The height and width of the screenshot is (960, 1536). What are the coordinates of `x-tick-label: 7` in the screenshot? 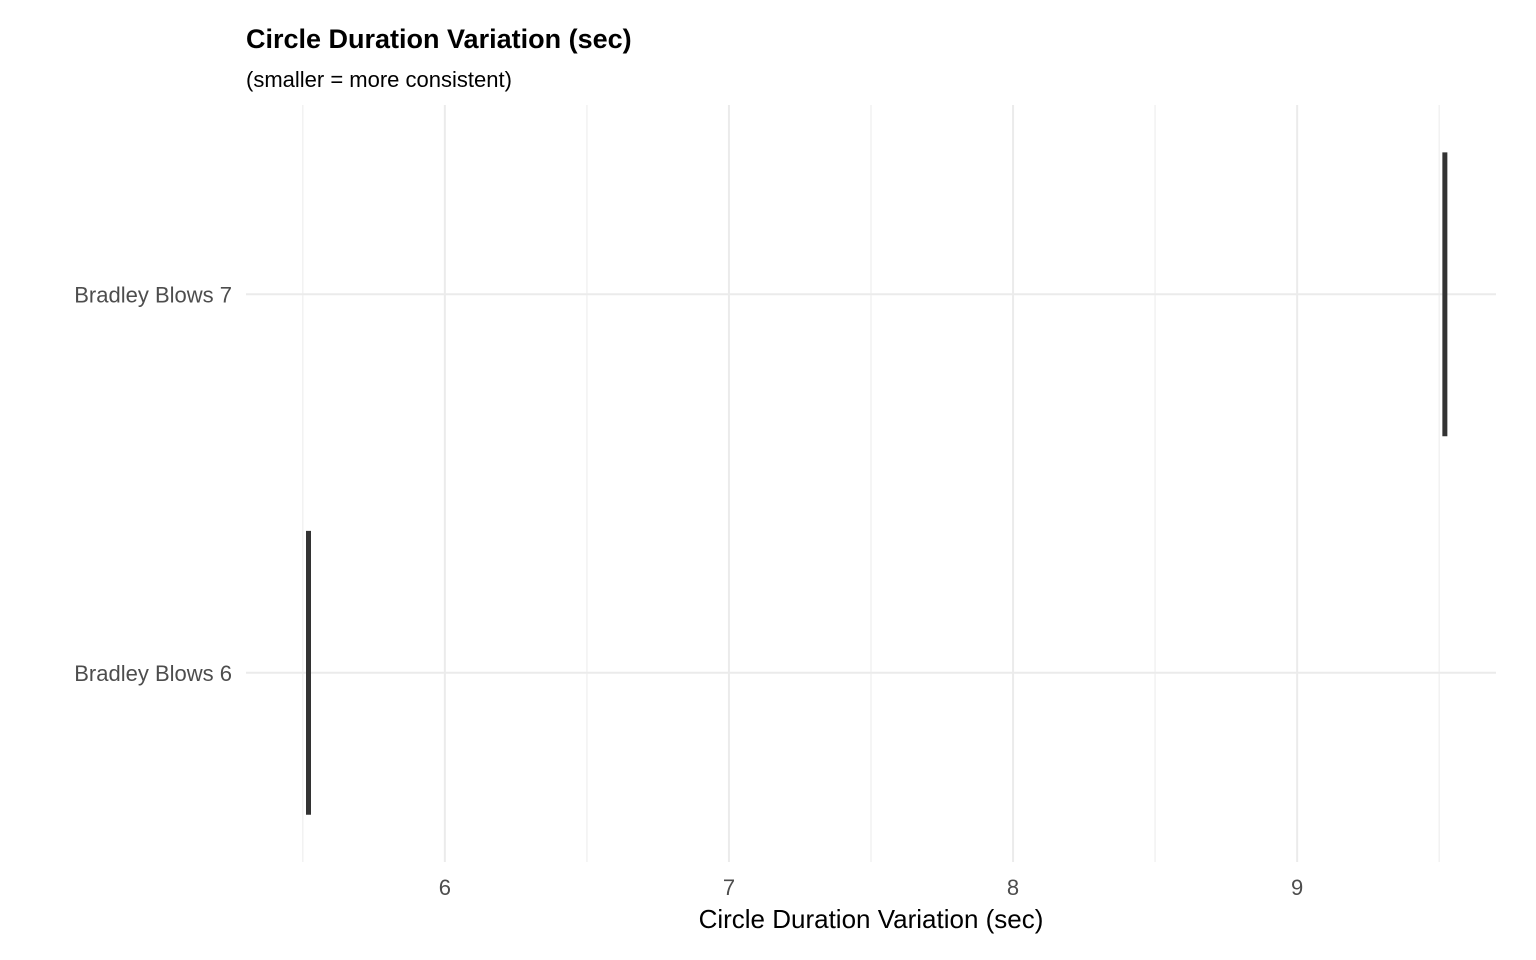 It's located at (729, 887).